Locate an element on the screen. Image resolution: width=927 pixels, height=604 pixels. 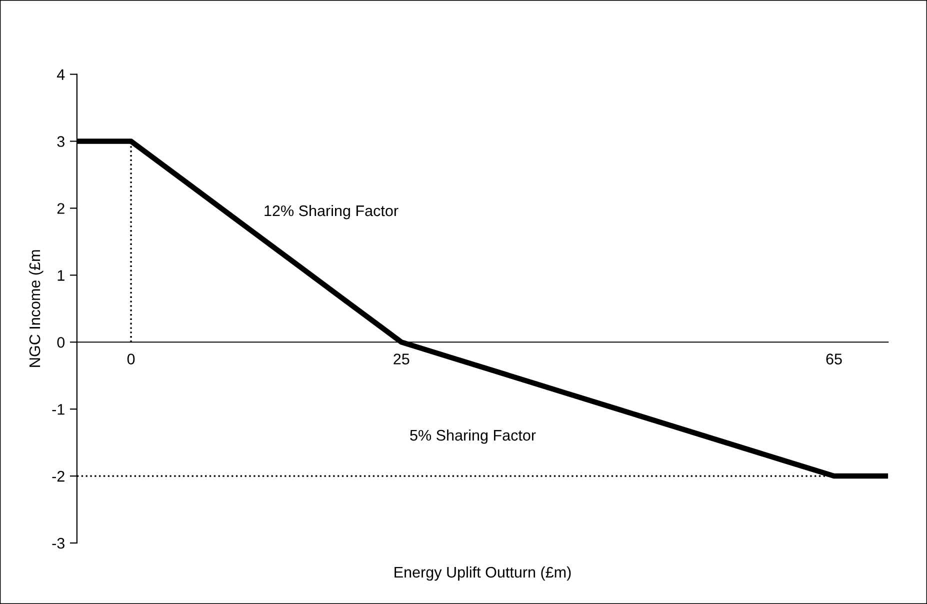
y-tick-label: -1 is located at coordinates (58, 409).